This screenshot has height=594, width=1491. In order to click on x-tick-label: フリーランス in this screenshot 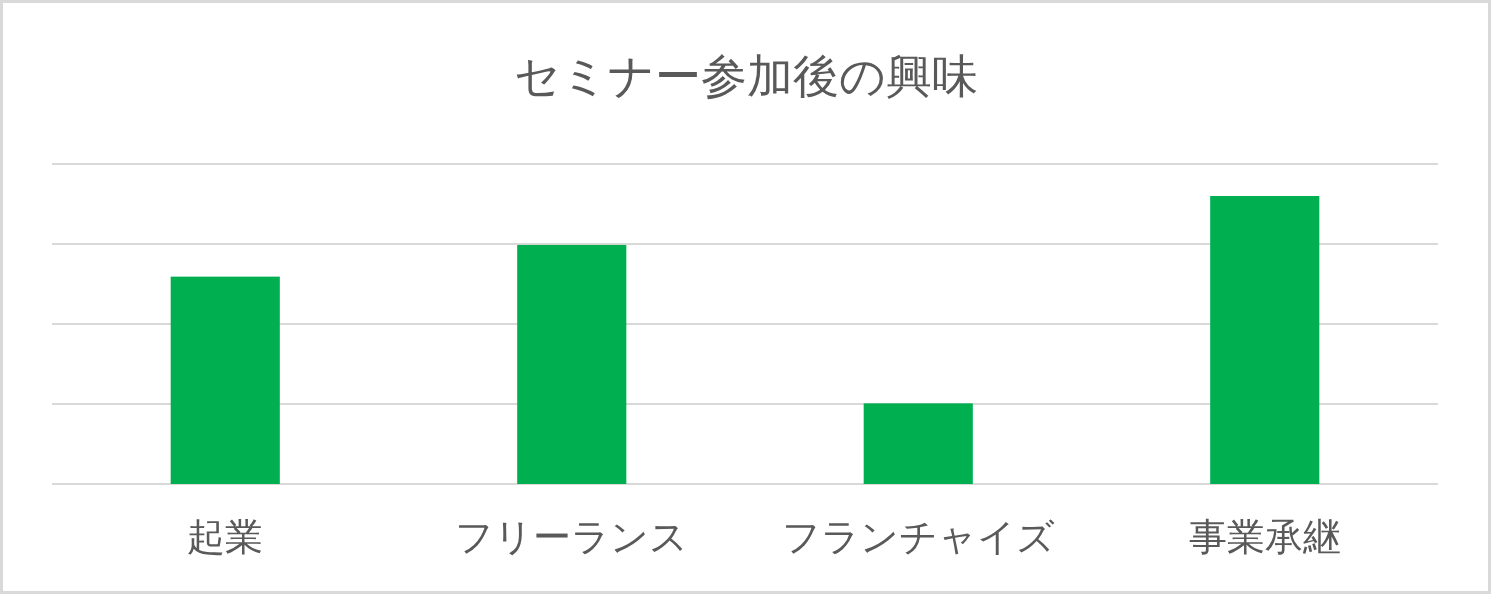, I will do `click(572, 537)`.